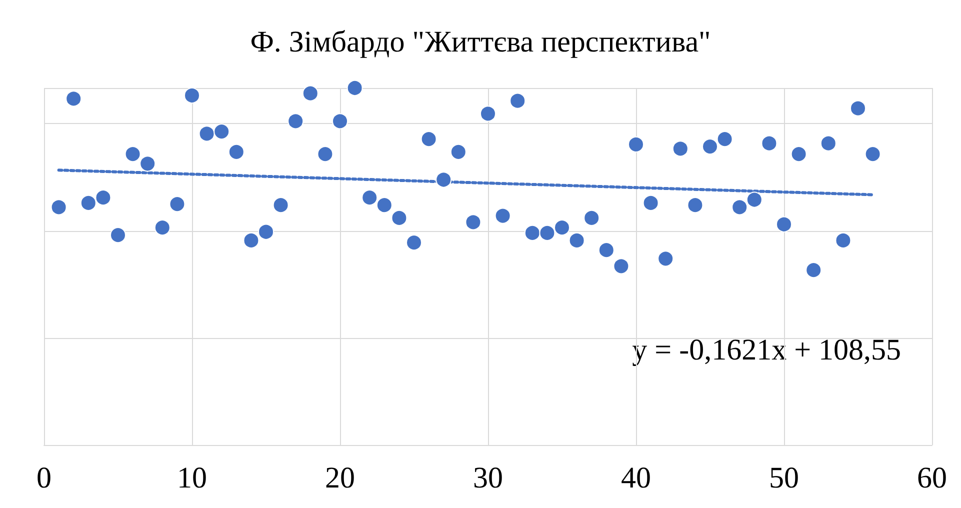 Image resolution: width=961 pixels, height=508 pixels. What do you see at coordinates (192, 478) in the screenshot?
I see `x-tick-label: 10` at bounding box center [192, 478].